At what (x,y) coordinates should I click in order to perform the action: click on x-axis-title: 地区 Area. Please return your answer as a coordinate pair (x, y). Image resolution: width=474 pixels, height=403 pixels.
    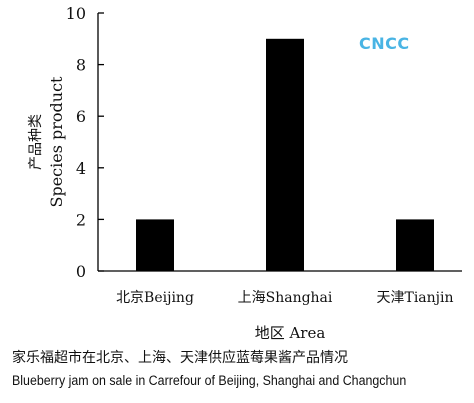
    Looking at the image, I should click on (290, 333).